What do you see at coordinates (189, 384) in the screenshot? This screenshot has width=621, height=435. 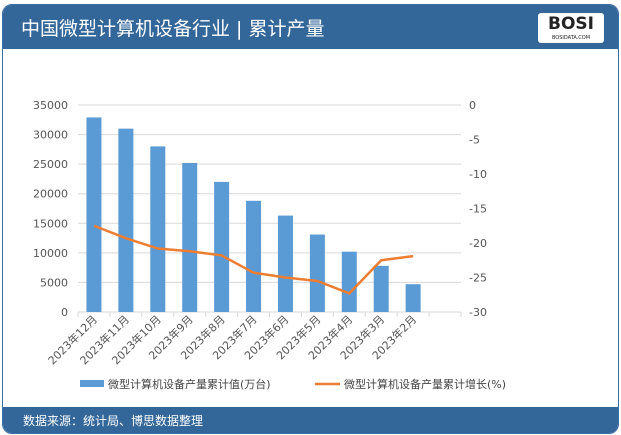 I see `legend-bar-label: 微型计算机设备产量累计值(万台)` at bounding box center [189, 384].